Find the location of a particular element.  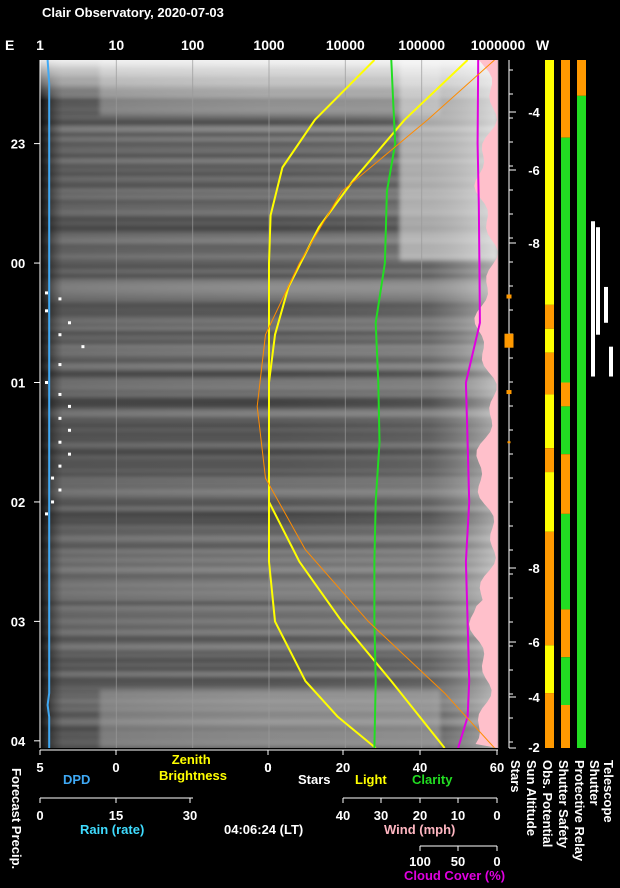

top-axis-tick-label: 100 is located at coordinates (193, 45).